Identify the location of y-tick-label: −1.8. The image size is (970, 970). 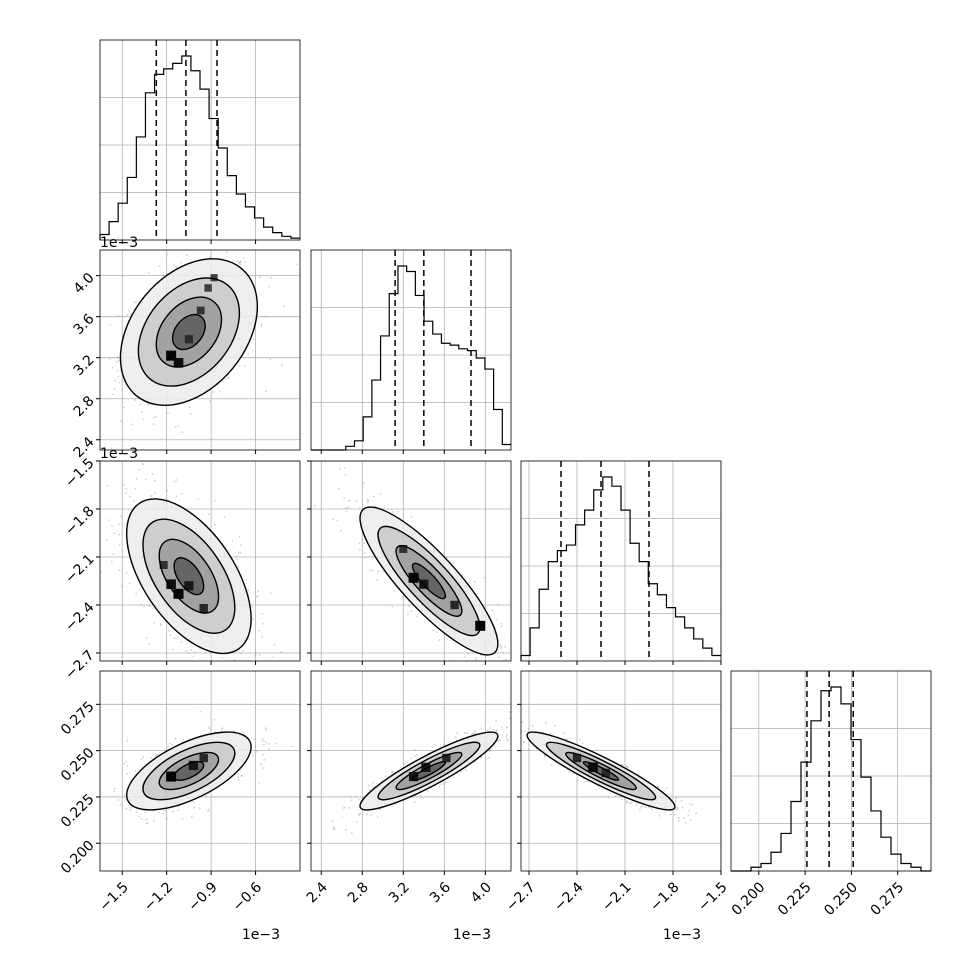
(79, 520).